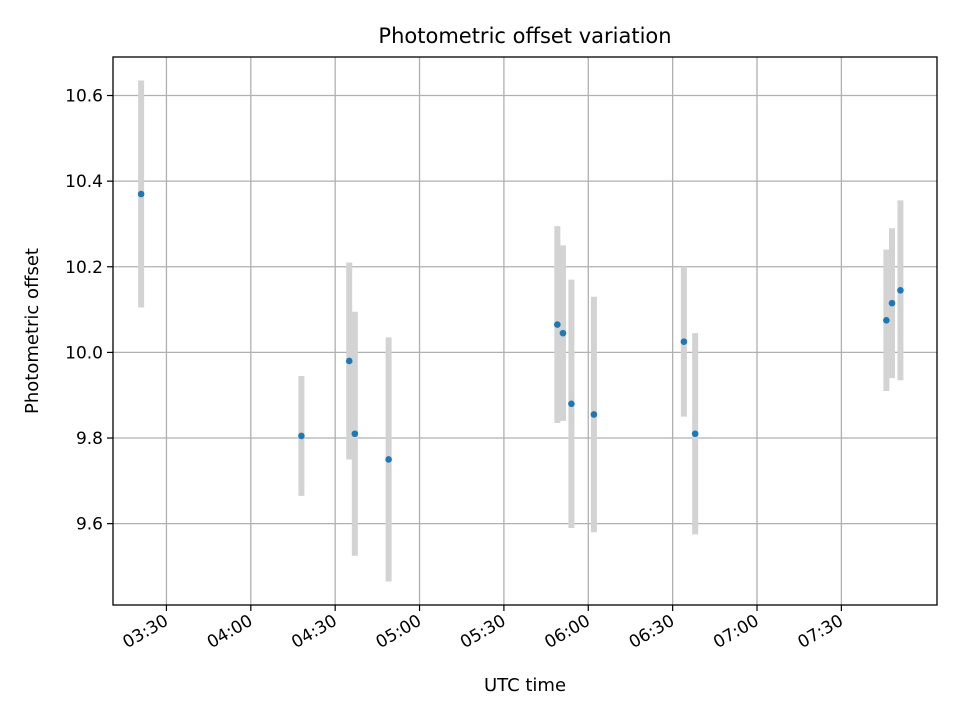 Image resolution: width=960 pixels, height=720 pixels. What do you see at coordinates (524, 36) in the screenshot?
I see `chart-title: Photometric offset variation` at bounding box center [524, 36].